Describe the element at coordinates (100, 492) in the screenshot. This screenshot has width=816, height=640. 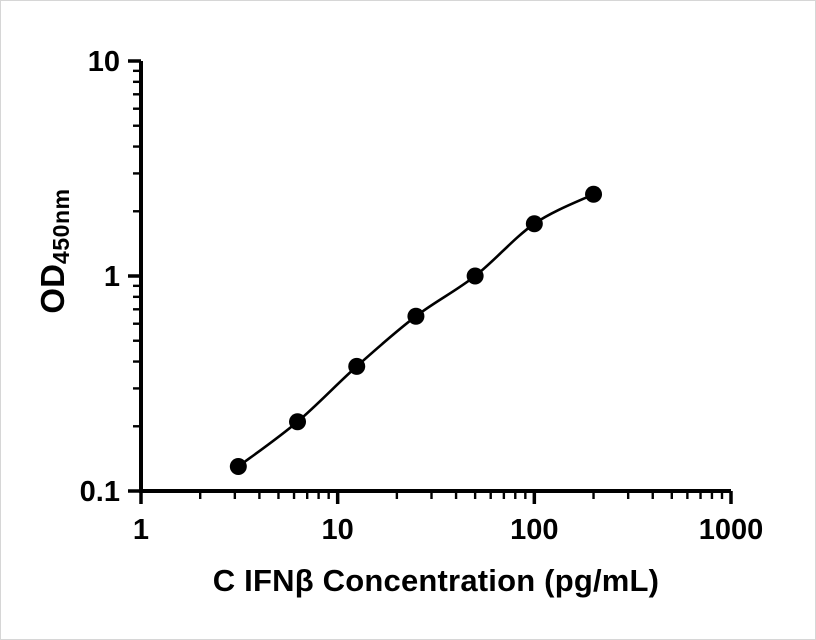
I see `y-tick-label: 0.1` at that location.